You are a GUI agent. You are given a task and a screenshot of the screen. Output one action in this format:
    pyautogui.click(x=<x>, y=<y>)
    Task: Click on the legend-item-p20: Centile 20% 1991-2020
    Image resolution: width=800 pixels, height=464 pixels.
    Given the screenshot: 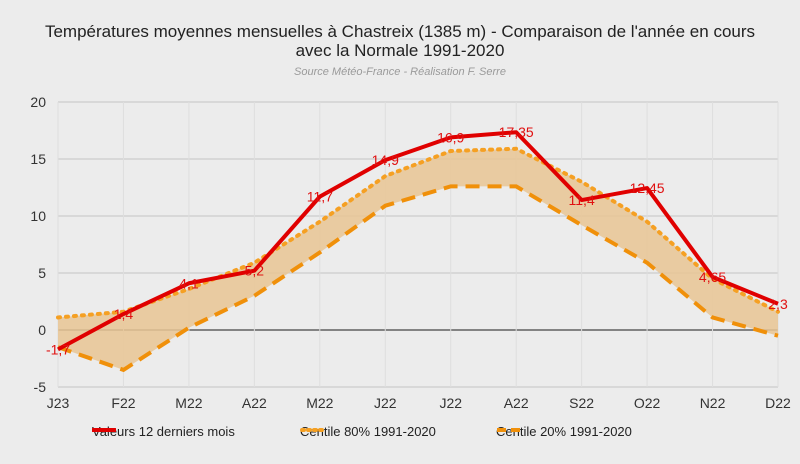 What is the action you would take?
    pyautogui.click(x=564, y=431)
    